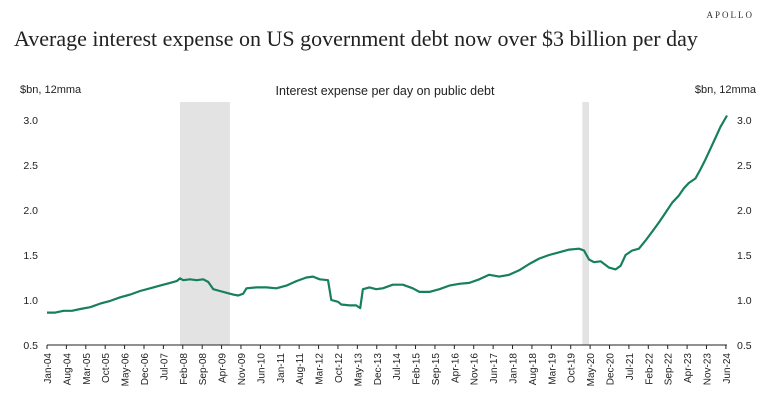 Image resolution: width=768 pixels, height=420 pixels. Describe the element at coordinates (300, 369) in the screenshot. I see `x-tick-label-aug-11: Aug-11` at that location.